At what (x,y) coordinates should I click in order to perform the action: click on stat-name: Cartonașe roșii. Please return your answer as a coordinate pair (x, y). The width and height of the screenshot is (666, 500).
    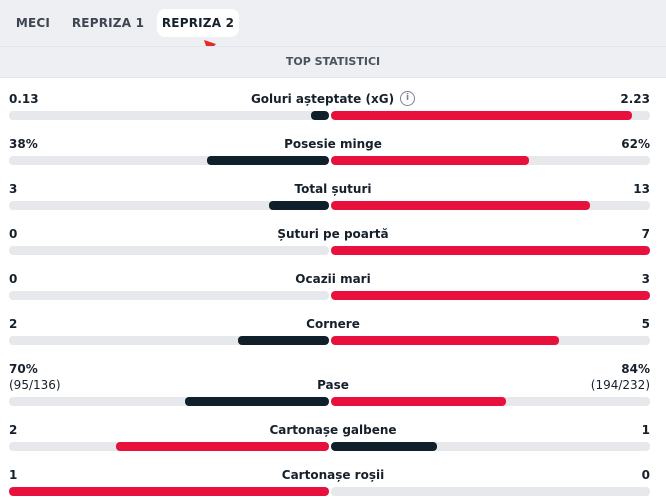
    Looking at the image, I should click on (333, 475).